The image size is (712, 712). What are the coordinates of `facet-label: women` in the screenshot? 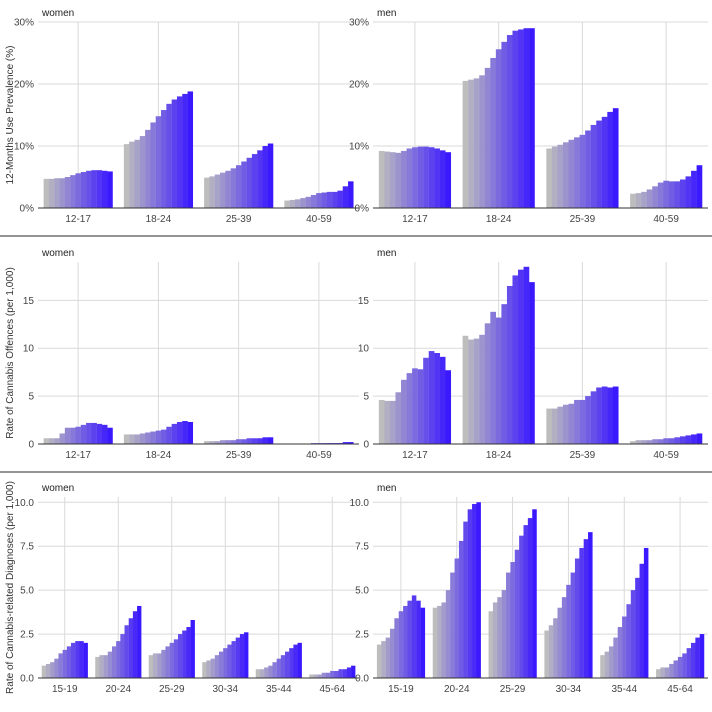 It's located at (57, 488).